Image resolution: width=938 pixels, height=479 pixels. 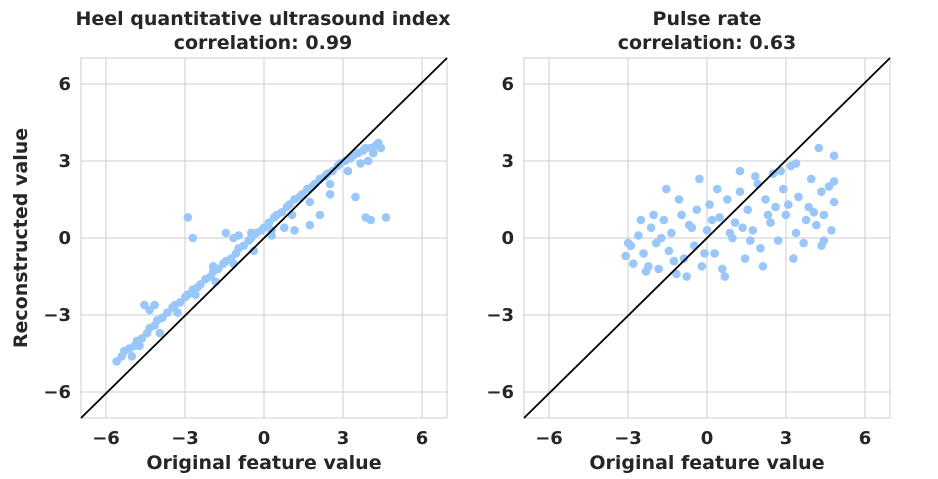 I want to click on right-ytick--3: −3, so click(x=500, y=315).